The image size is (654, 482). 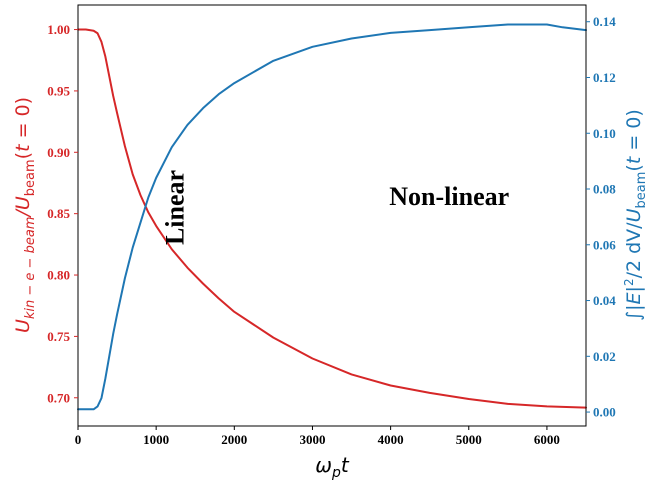 I want to click on y-right-tick-label: 0.08, so click(x=604, y=189).